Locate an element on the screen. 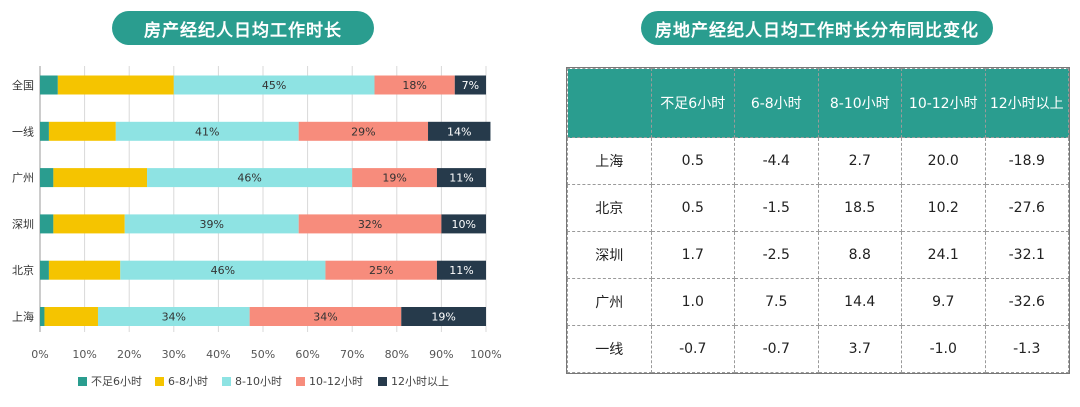 Image resolution: width=1080 pixels, height=407 pixels. row-label: 广州 is located at coordinates (609, 302).